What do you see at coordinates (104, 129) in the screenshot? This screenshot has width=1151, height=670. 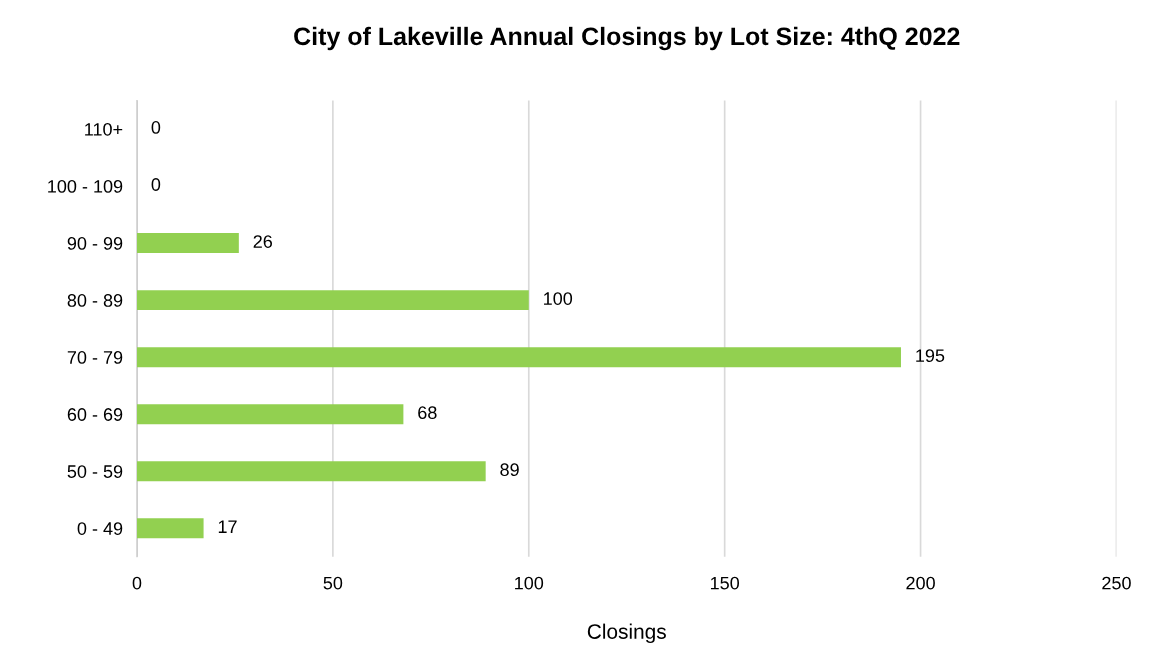 I see `y-tick-label: 110+` at bounding box center [104, 129].